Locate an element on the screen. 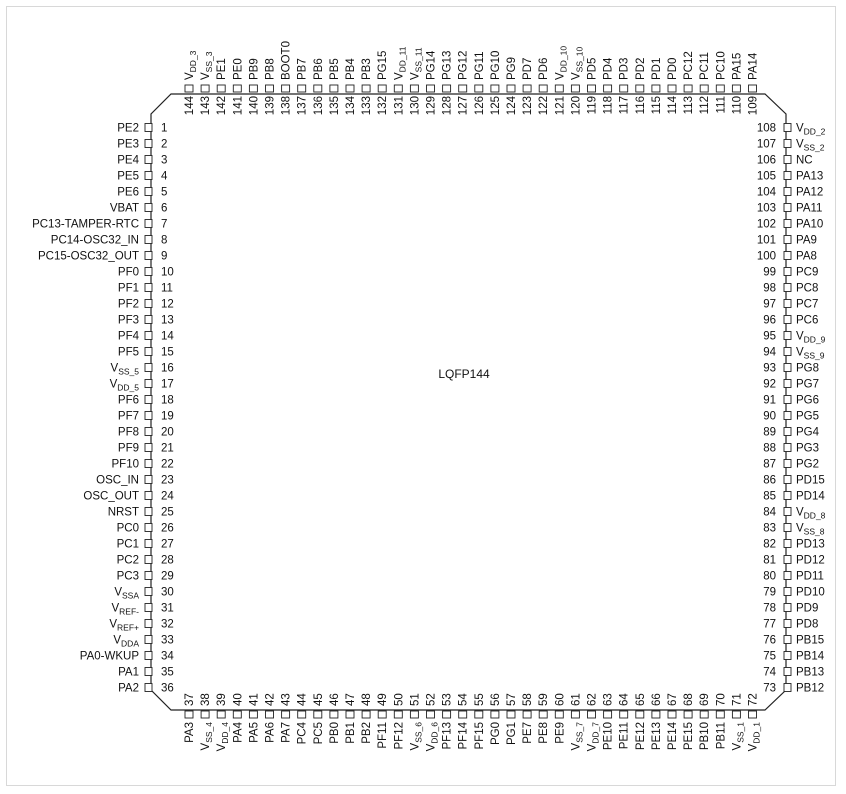 The image size is (846, 794). pin-name: OSC_IN is located at coordinates (117, 481).